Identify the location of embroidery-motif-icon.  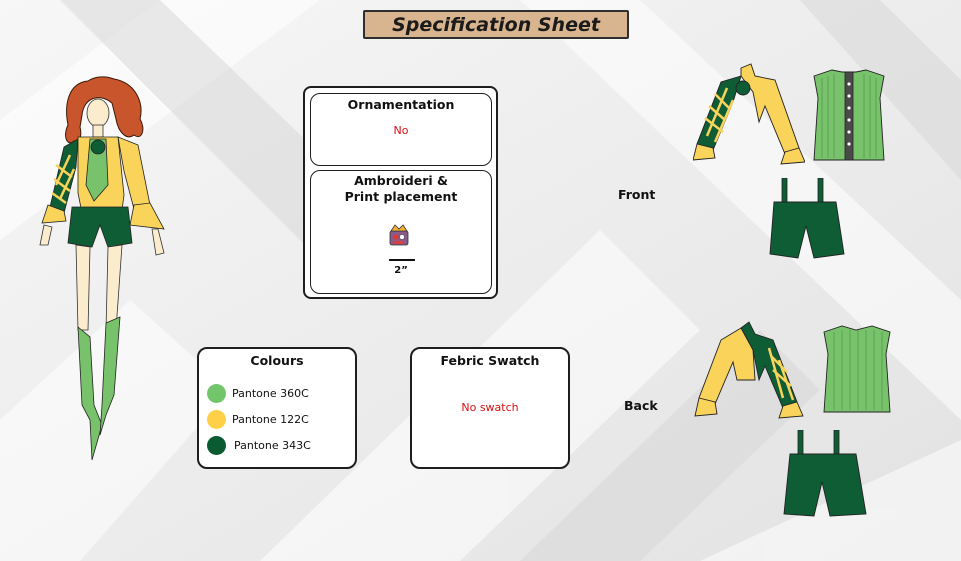
(399, 235).